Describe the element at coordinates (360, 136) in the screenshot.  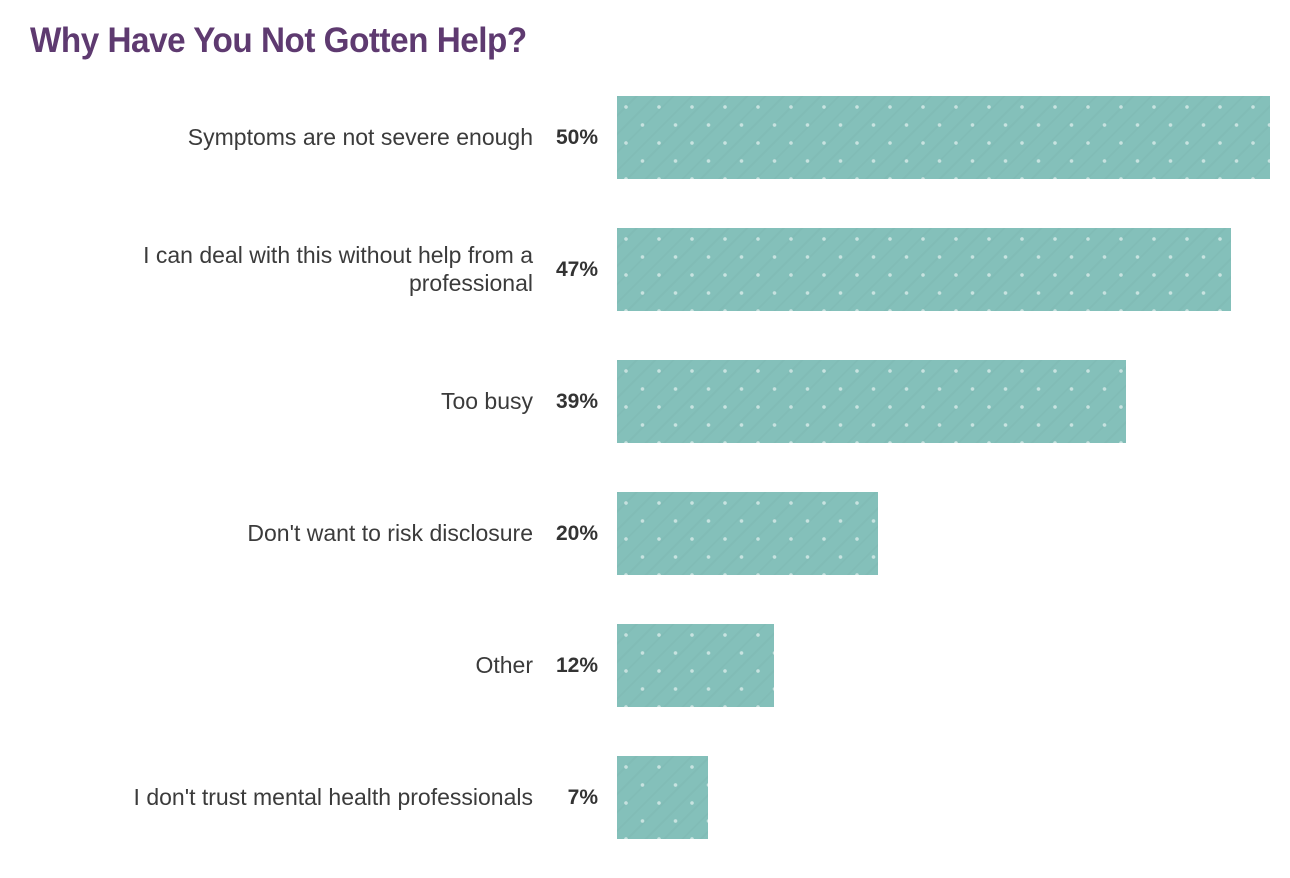
I see `category-label: Symptoms are not severe enough` at that location.